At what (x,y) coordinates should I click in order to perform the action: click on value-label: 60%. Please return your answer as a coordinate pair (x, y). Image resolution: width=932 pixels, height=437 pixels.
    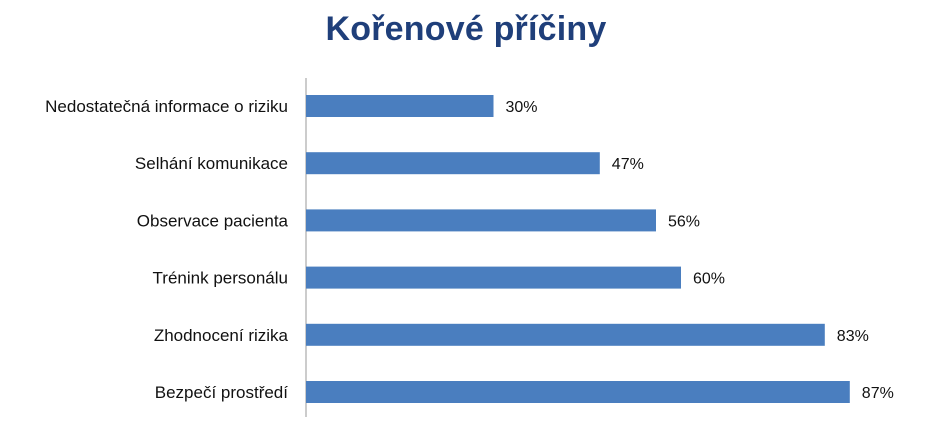
    Looking at the image, I should click on (709, 279).